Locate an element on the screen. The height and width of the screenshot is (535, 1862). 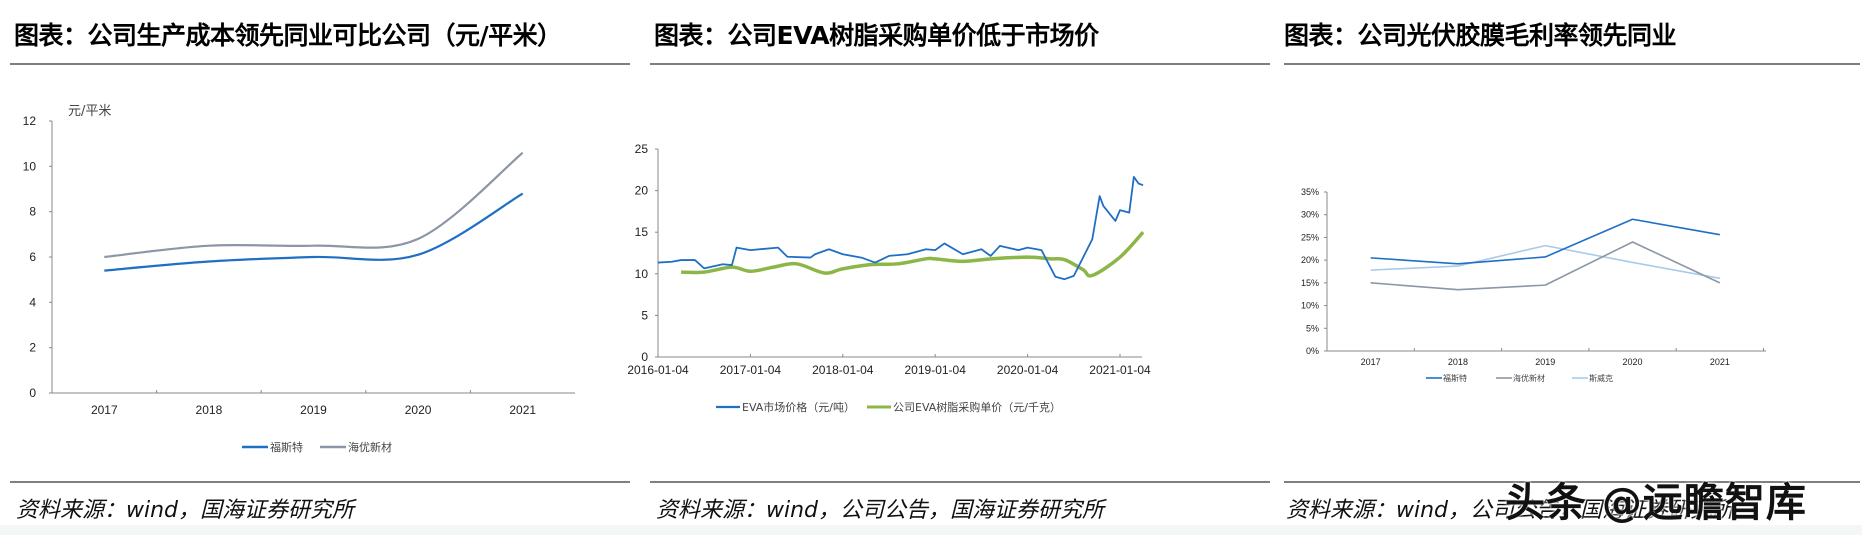
legend-label: EVA市场价格（元/吨） is located at coordinates (798, 407).